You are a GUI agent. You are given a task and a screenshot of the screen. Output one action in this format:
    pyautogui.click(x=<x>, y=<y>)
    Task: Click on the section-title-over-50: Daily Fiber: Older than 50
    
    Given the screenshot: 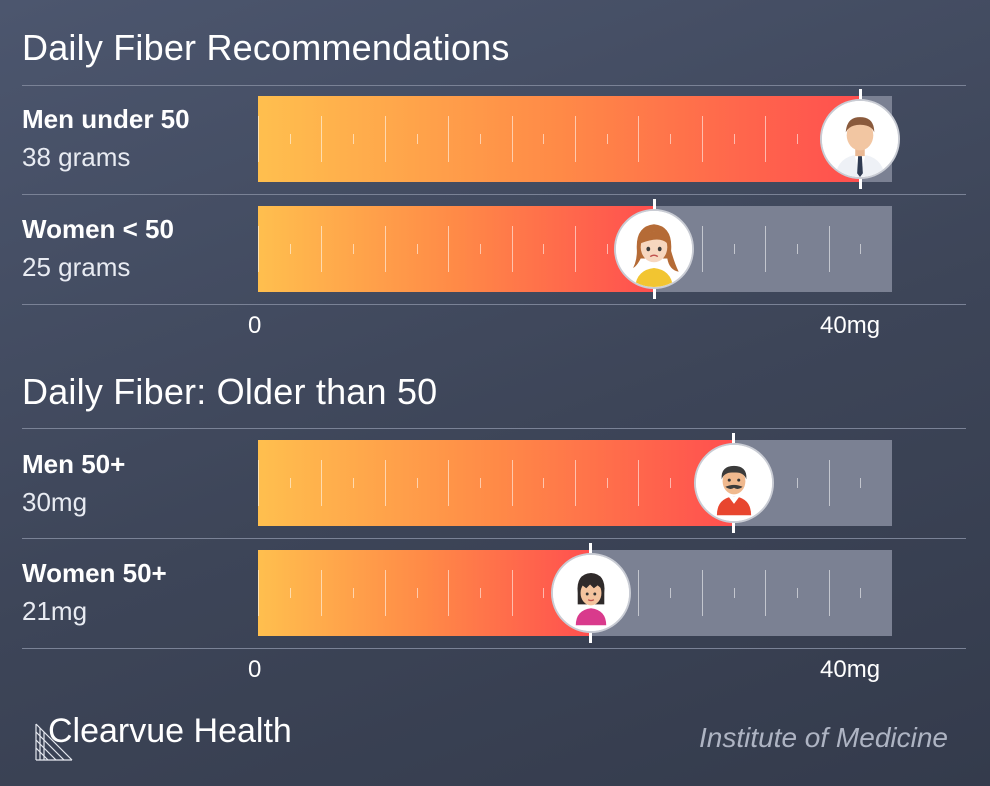 What is the action you would take?
    pyautogui.click(x=230, y=391)
    